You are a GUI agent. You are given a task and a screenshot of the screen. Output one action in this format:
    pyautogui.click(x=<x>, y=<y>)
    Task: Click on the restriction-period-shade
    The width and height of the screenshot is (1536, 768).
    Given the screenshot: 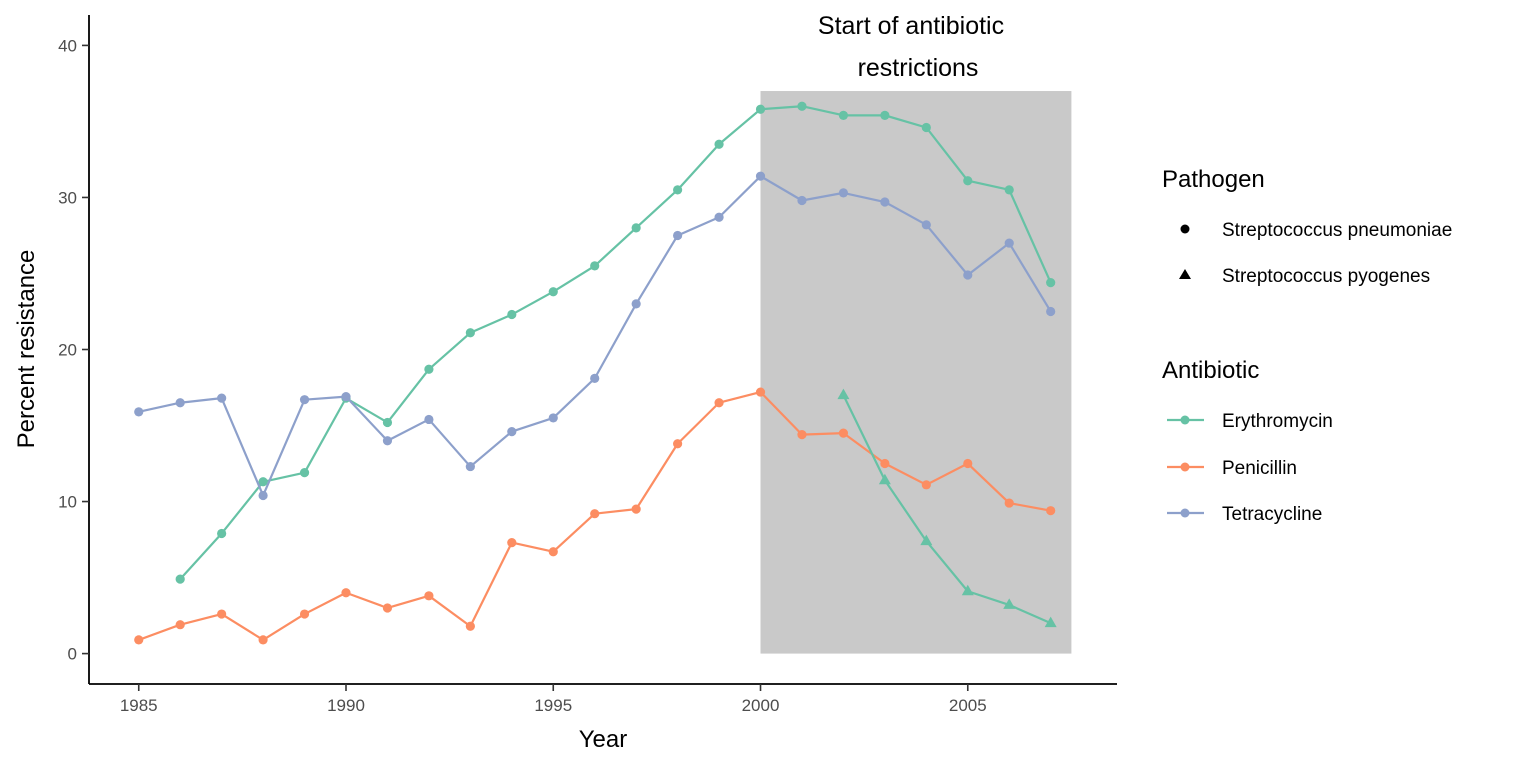 What is the action you would take?
    pyautogui.click(x=916, y=372)
    